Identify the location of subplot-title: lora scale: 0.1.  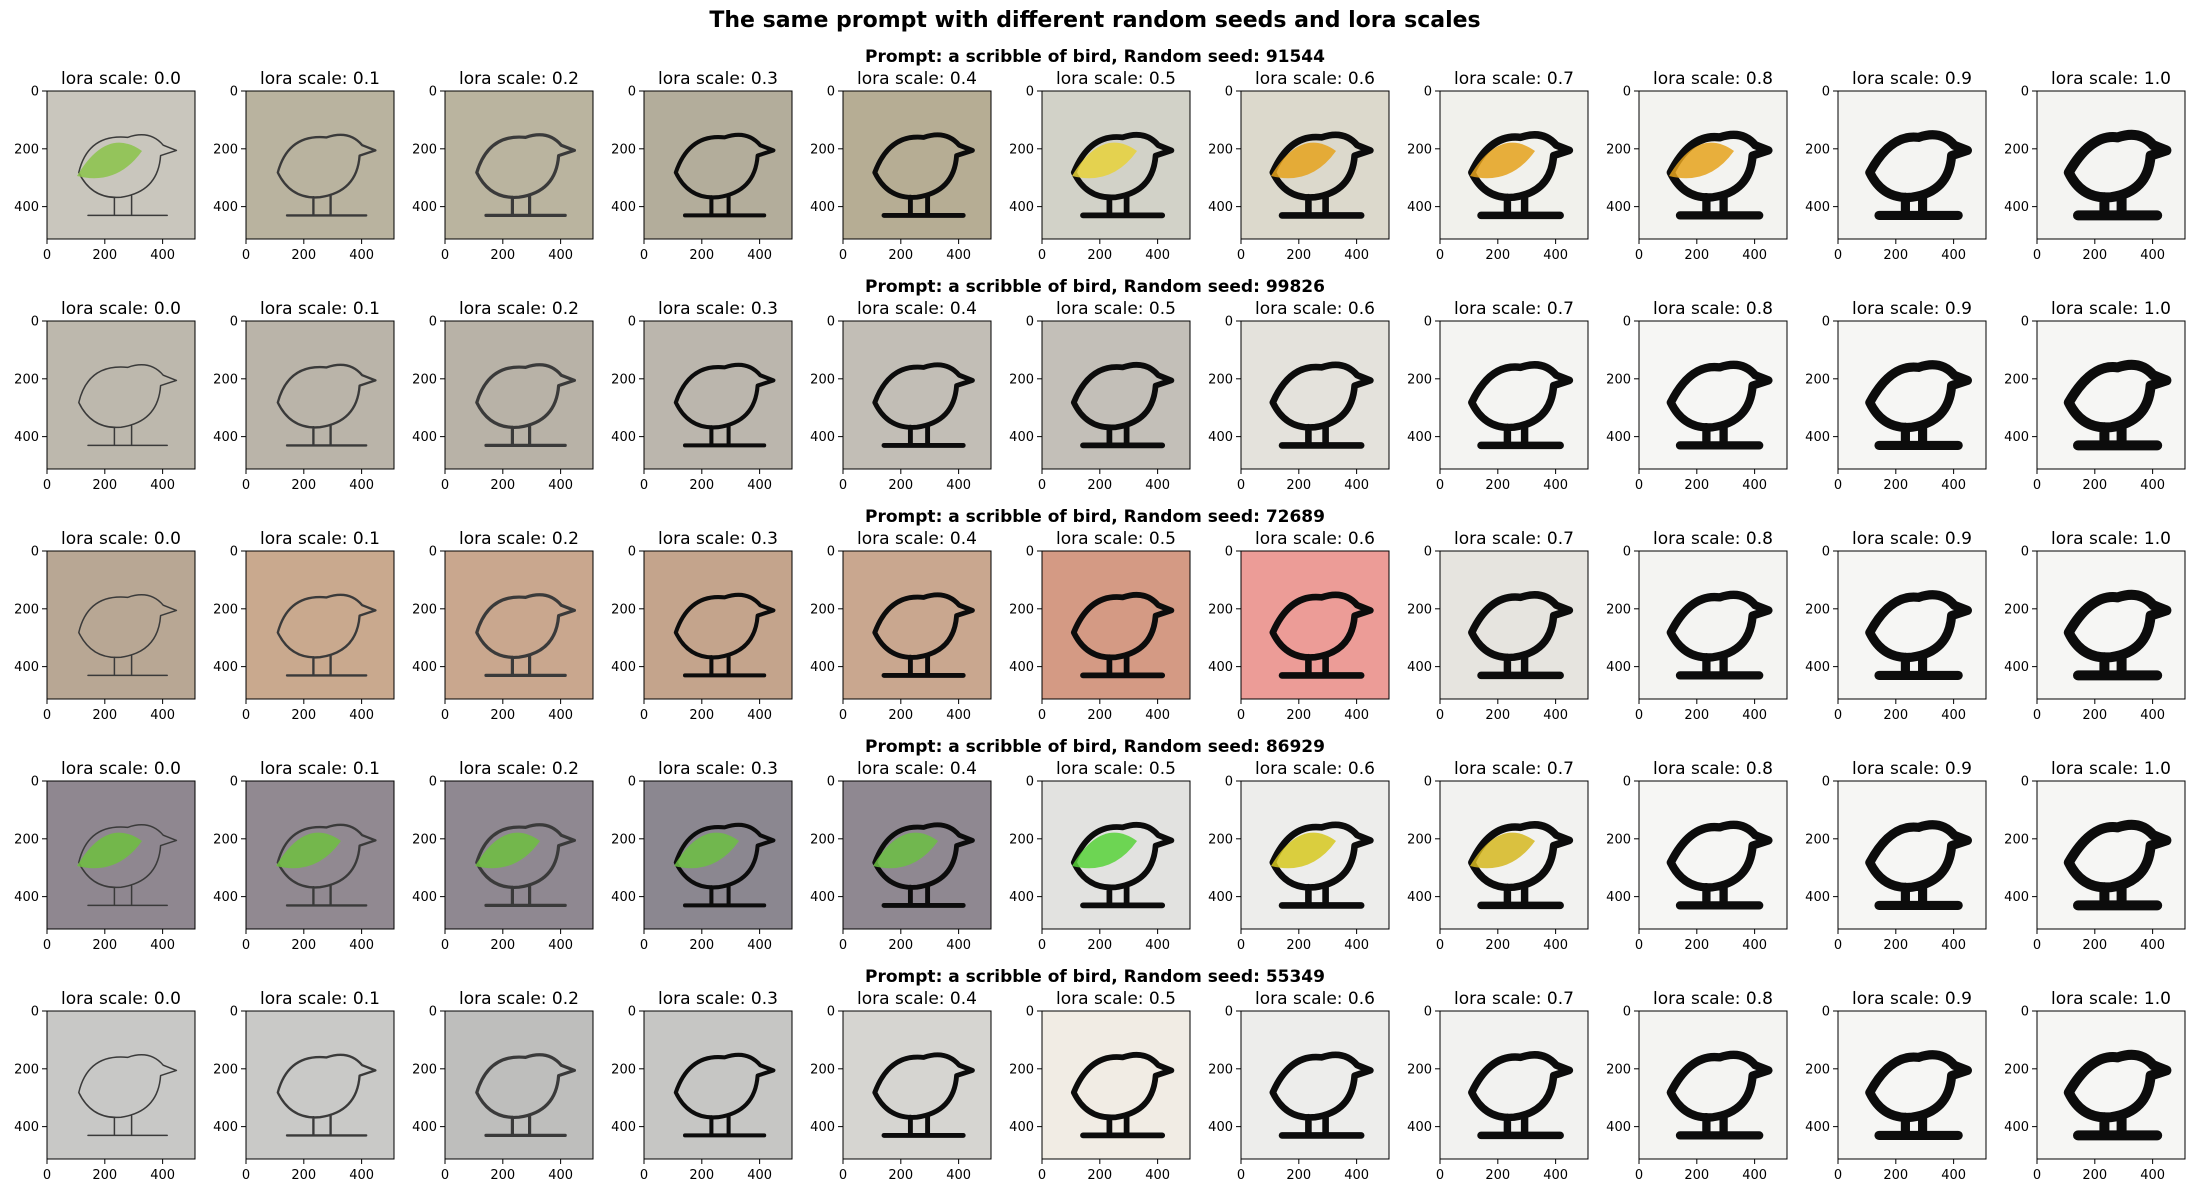
(320, 309).